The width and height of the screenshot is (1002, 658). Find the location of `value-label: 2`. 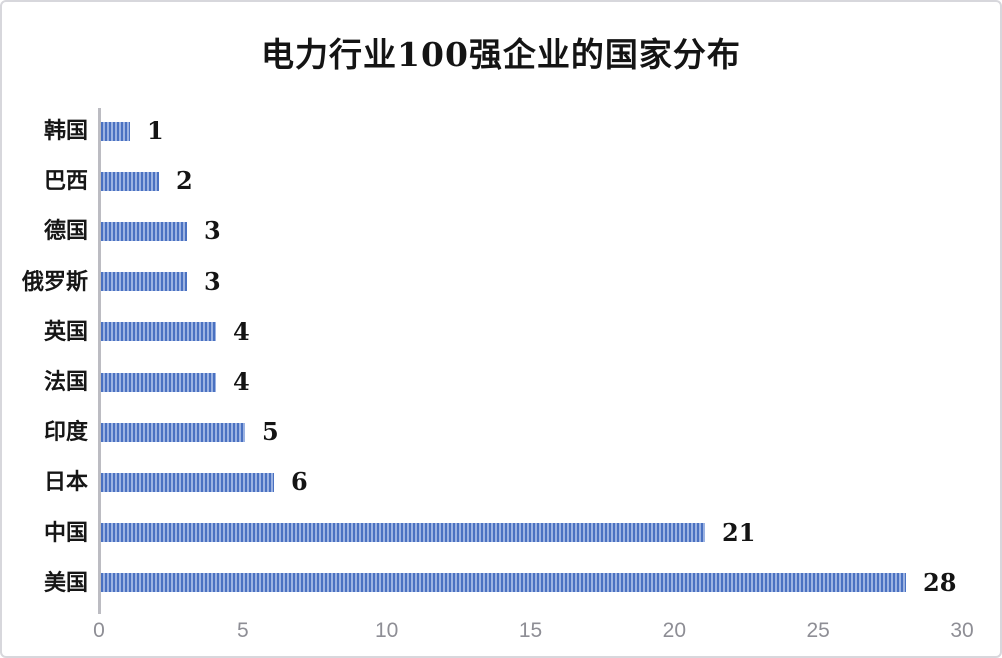

value-label: 2 is located at coordinates (184, 181).